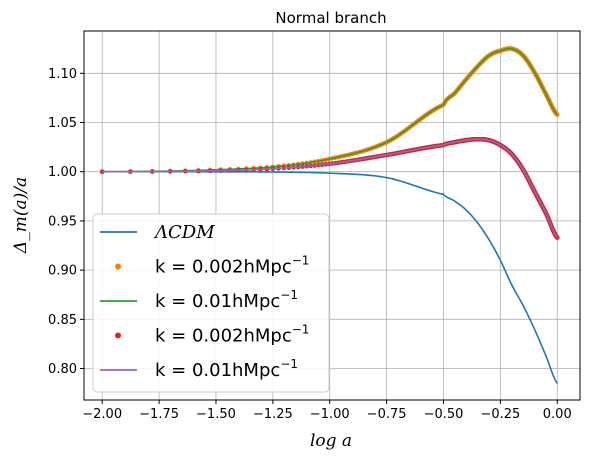 Image resolution: width=589 pixels, height=464 pixels. Describe the element at coordinates (62, 123) in the screenshot. I see `y-tick-label: 1.05` at that location.